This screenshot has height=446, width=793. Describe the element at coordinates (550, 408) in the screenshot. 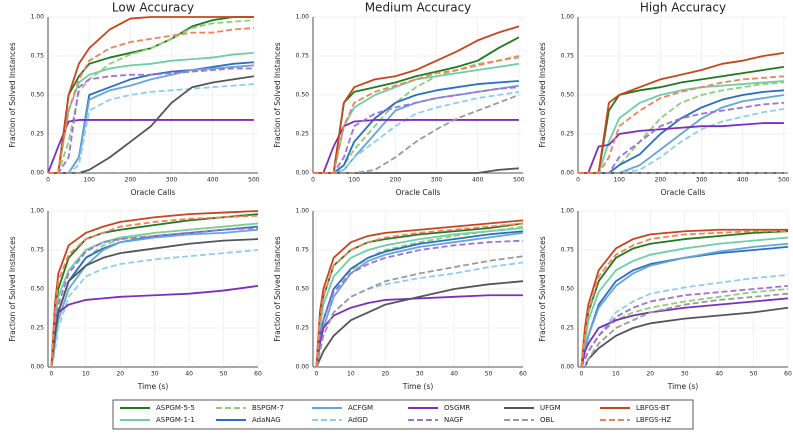

I see `legend-label: UFGM` at that location.